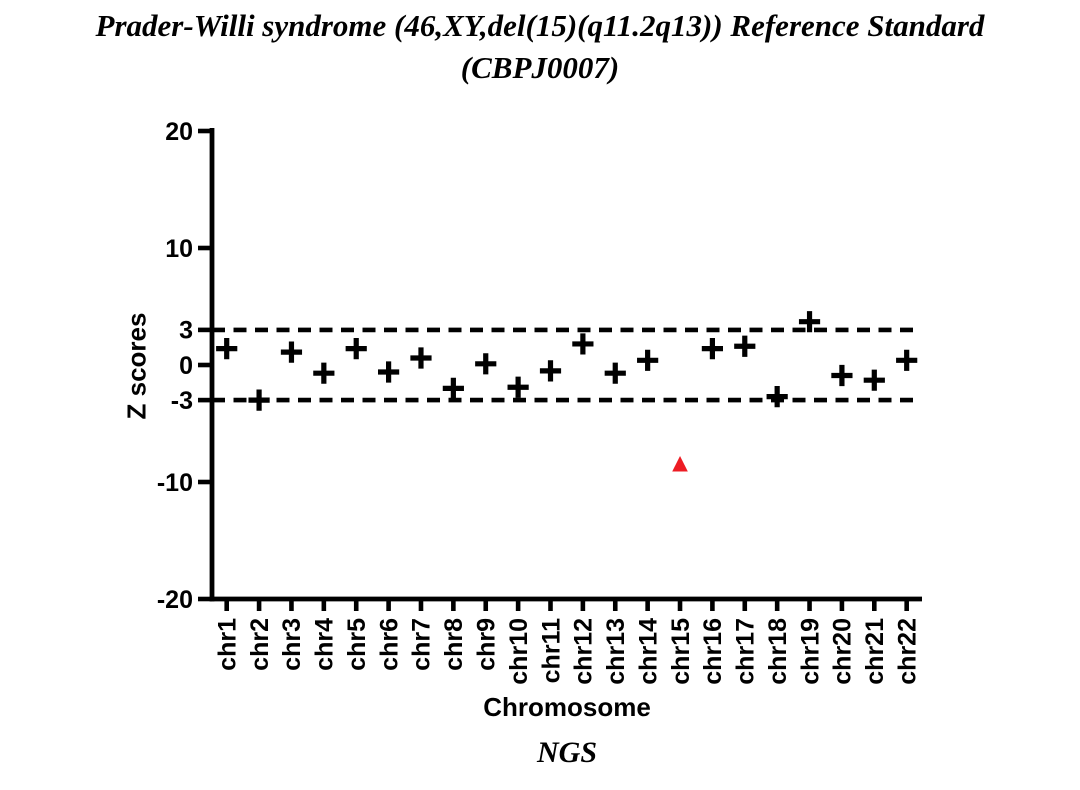 The width and height of the screenshot is (1080, 790). What do you see at coordinates (566, 752) in the screenshot?
I see `series-label: NGS` at bounding box center [566, 752].